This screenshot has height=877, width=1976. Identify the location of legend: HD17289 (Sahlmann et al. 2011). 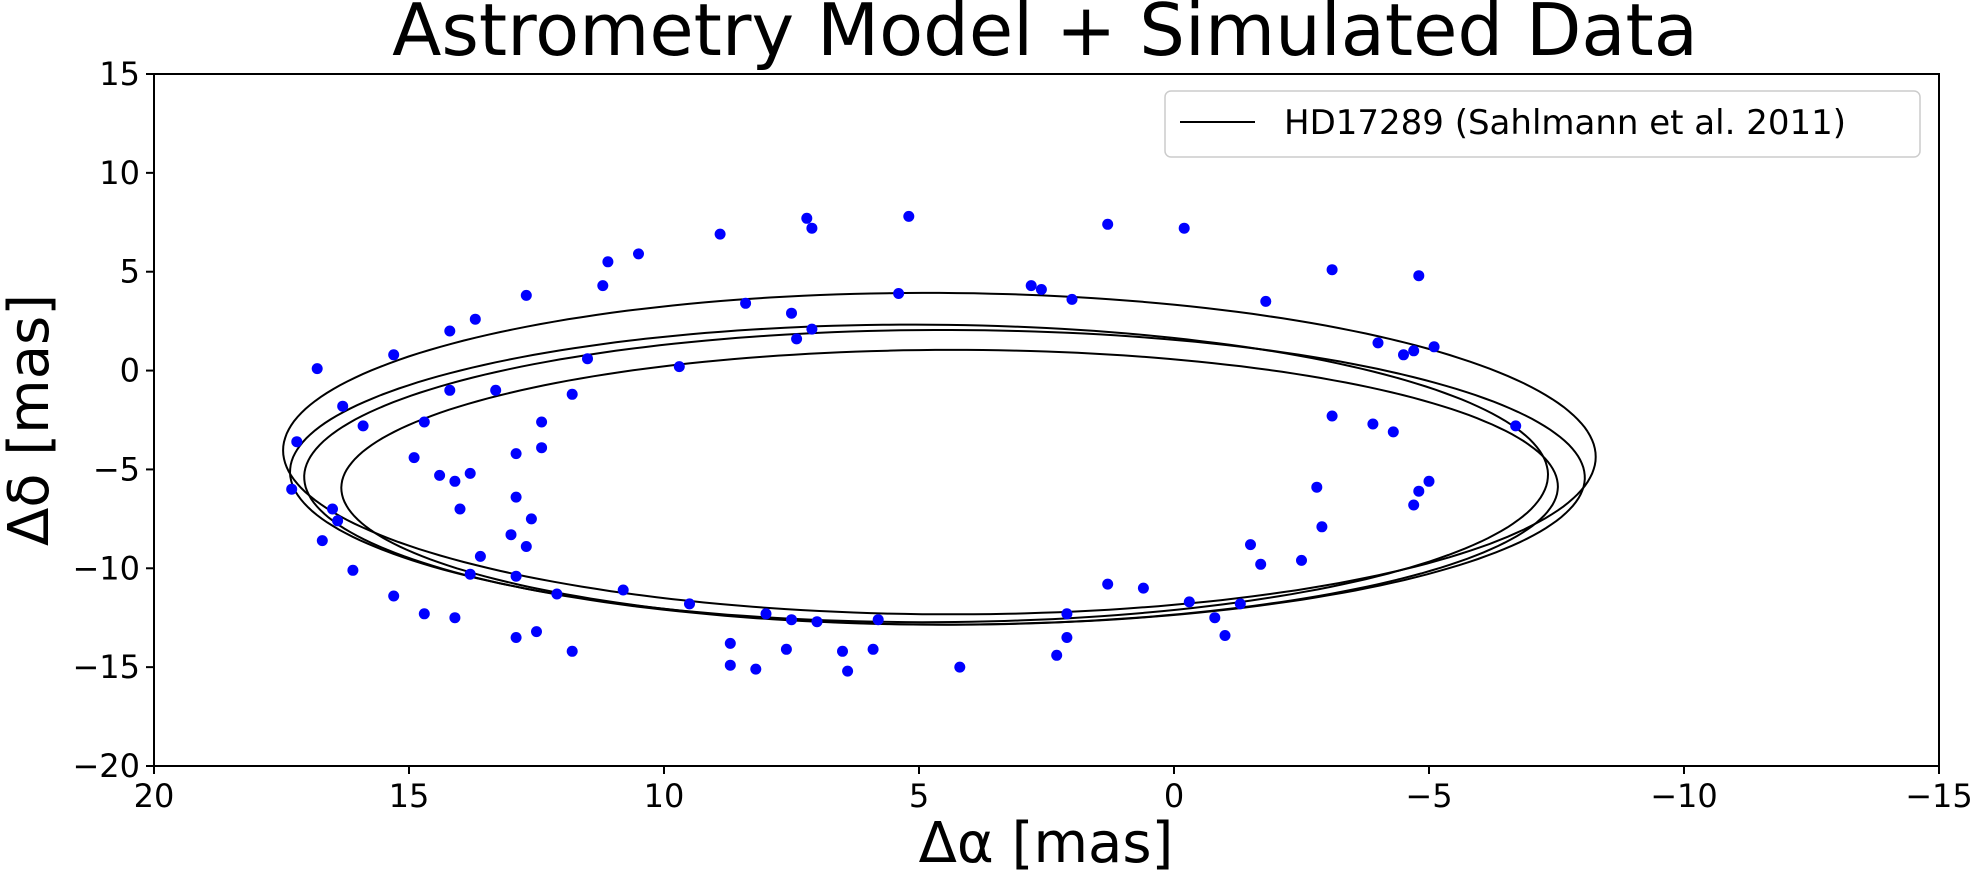
(1542, 124).